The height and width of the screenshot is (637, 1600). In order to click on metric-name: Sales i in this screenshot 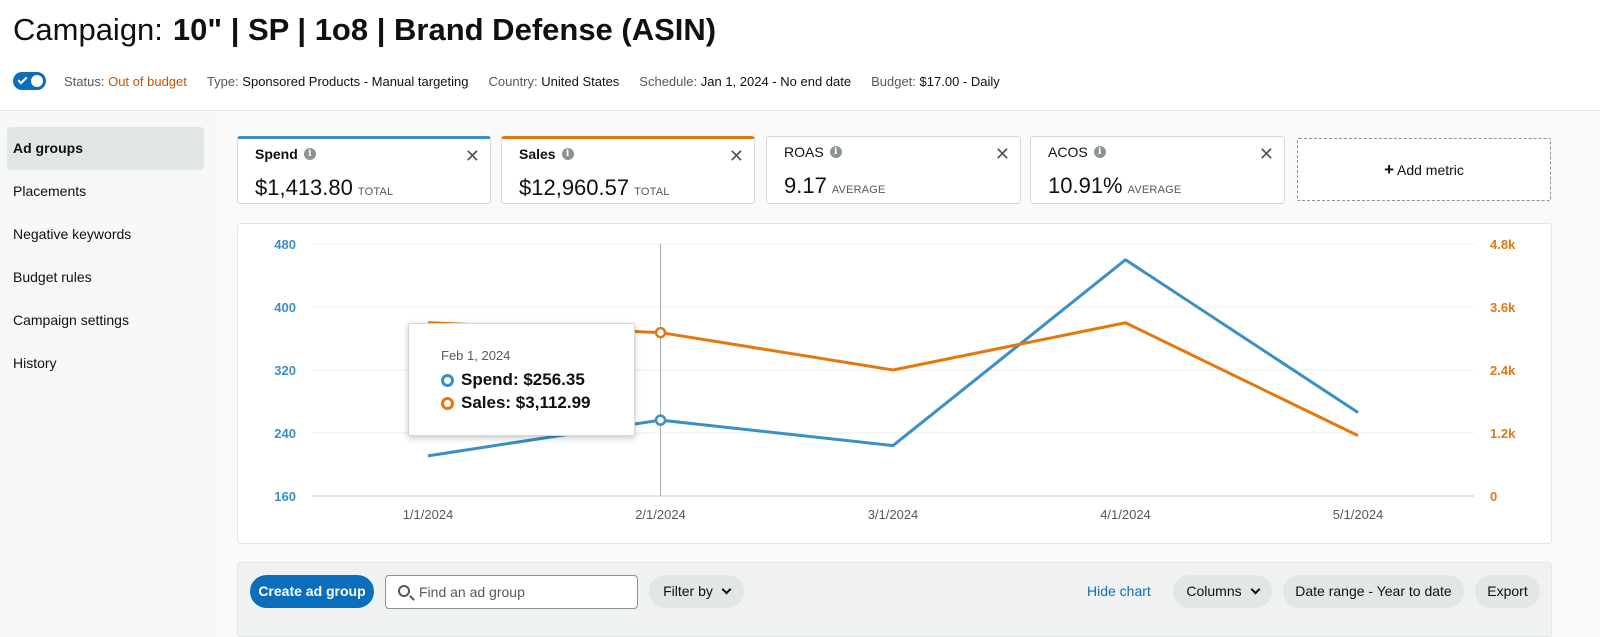, I will do `click(546, 154)`.